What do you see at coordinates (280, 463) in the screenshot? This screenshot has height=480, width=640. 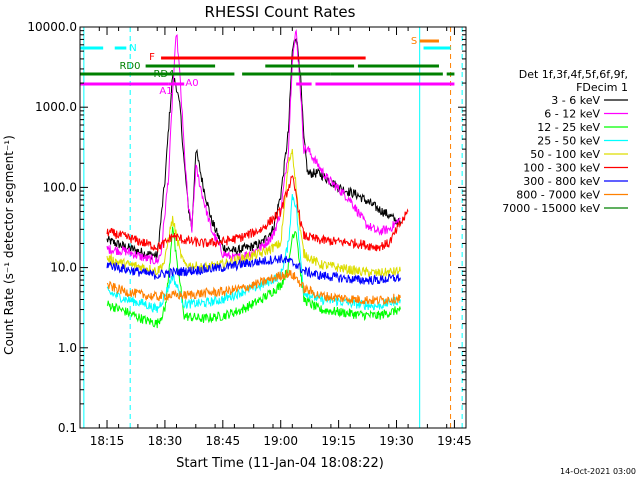 I see `x-axis-label: Start Time (11-Jan-04 18:08:22)` at bounding box center [280, 463].